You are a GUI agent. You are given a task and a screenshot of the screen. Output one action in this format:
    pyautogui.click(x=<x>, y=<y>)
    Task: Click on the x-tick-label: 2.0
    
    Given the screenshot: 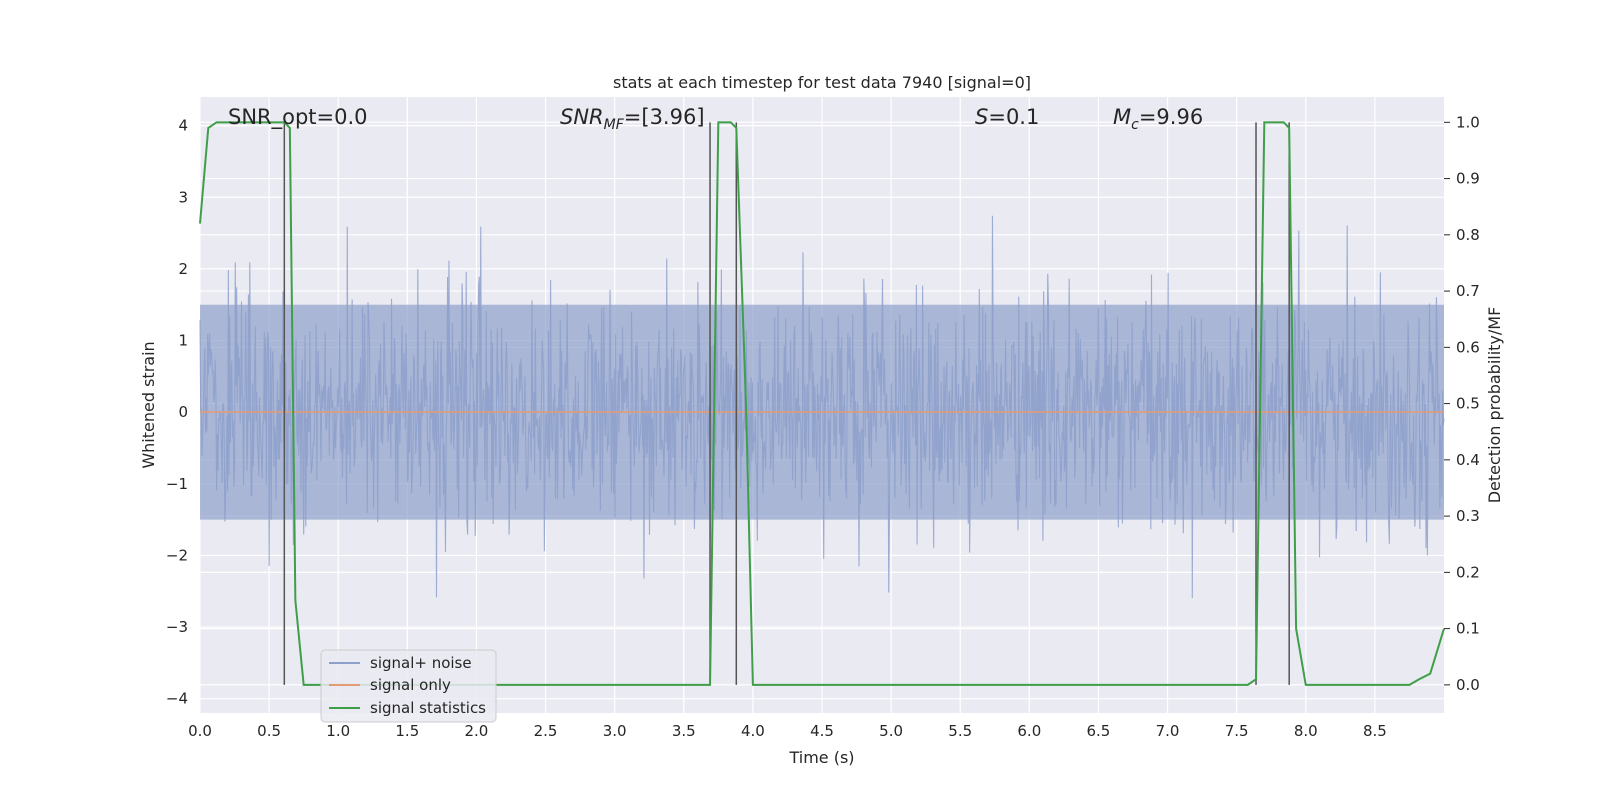 What is the action you would take?
    pyautogui.click(x=477, y=731)
    